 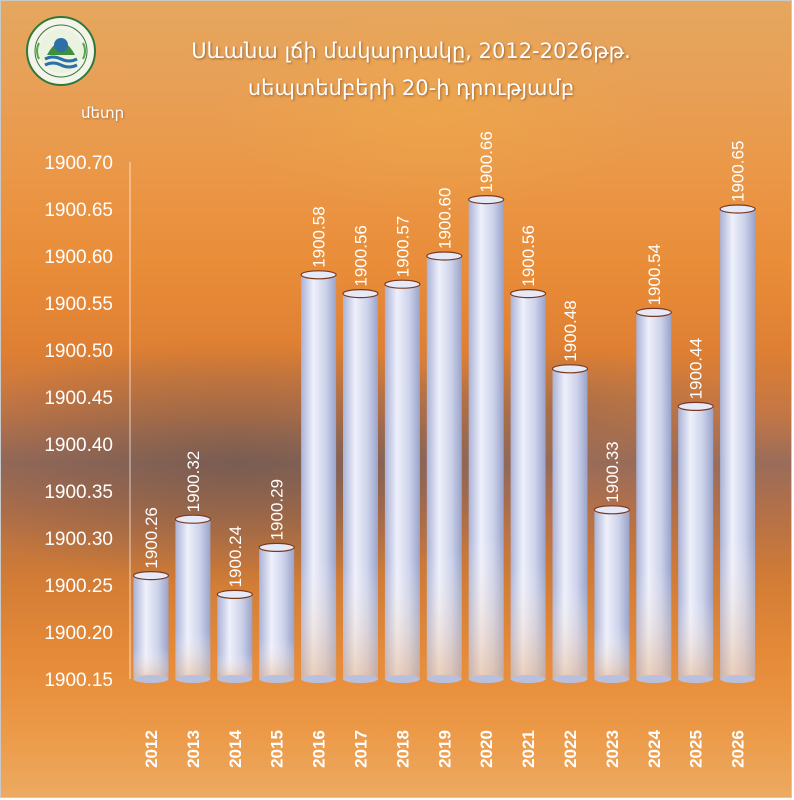 What do you see at coordinates (654, 749) in the screenshot?
I see `x-tick-label-2024: 2024` at bounding box center [654, 749].